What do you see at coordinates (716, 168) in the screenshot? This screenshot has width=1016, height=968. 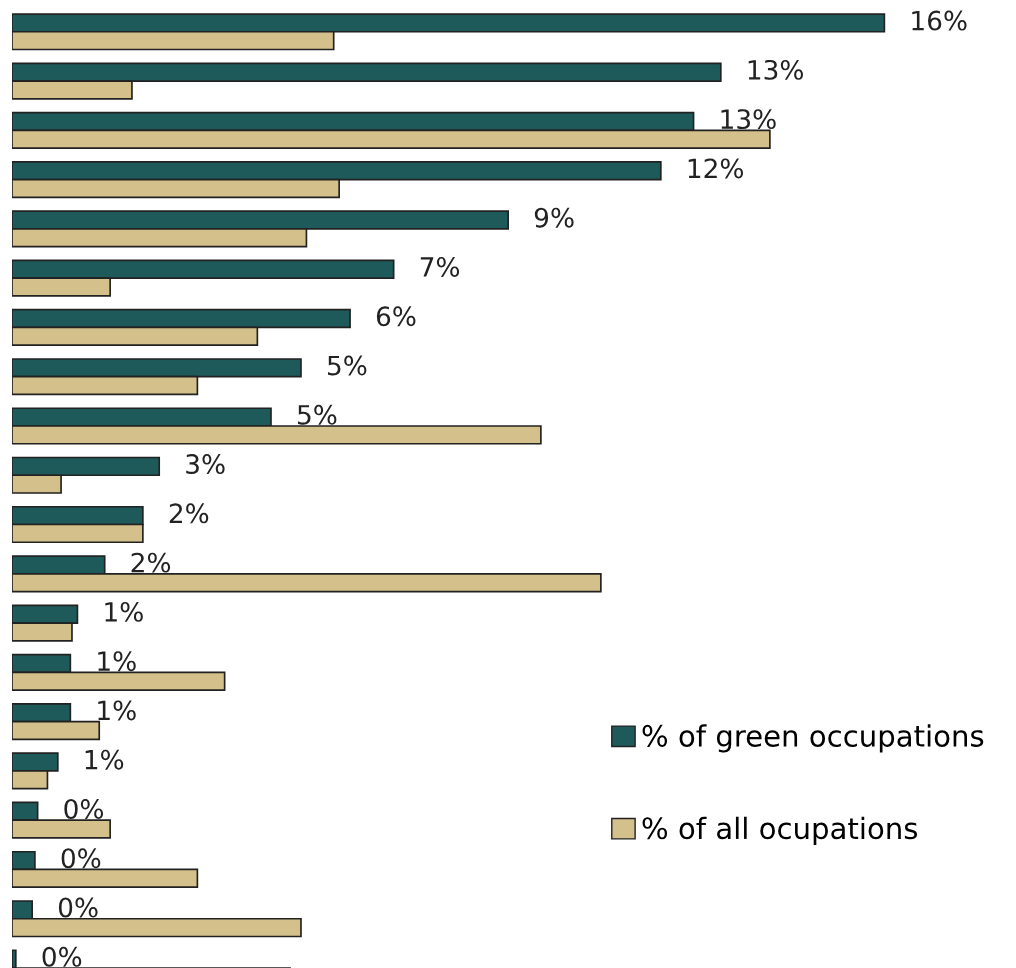 I see `data-label: 12%` at bounding box center [716, 168].